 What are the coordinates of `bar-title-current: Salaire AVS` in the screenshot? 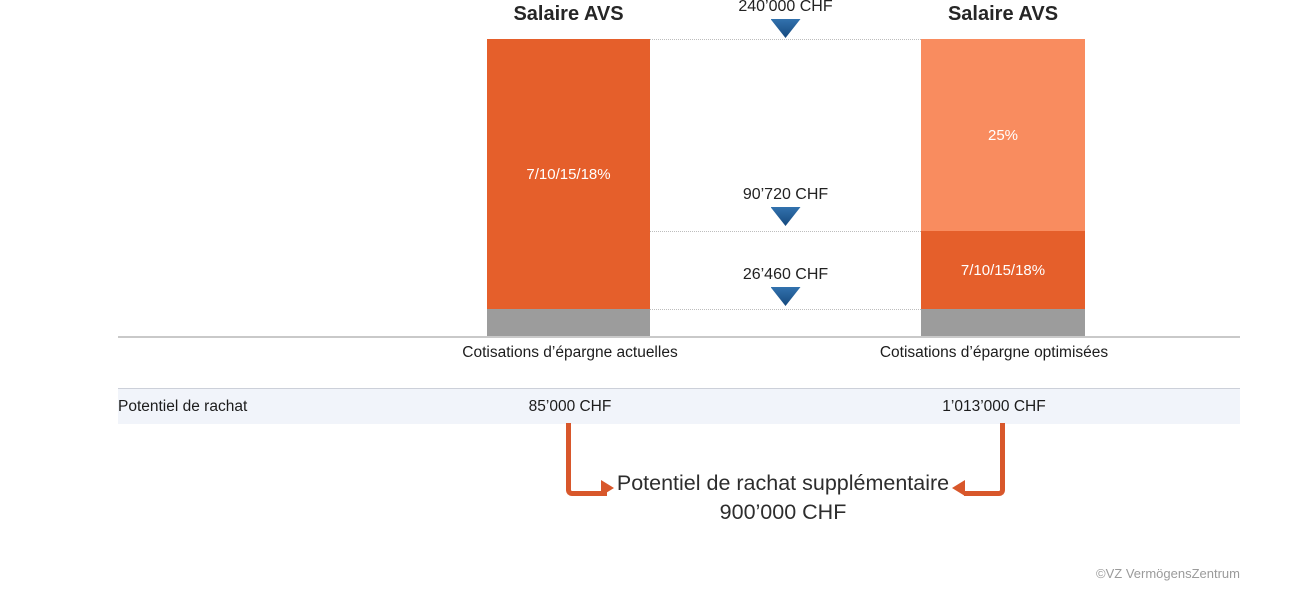 It's located at (568, 14).